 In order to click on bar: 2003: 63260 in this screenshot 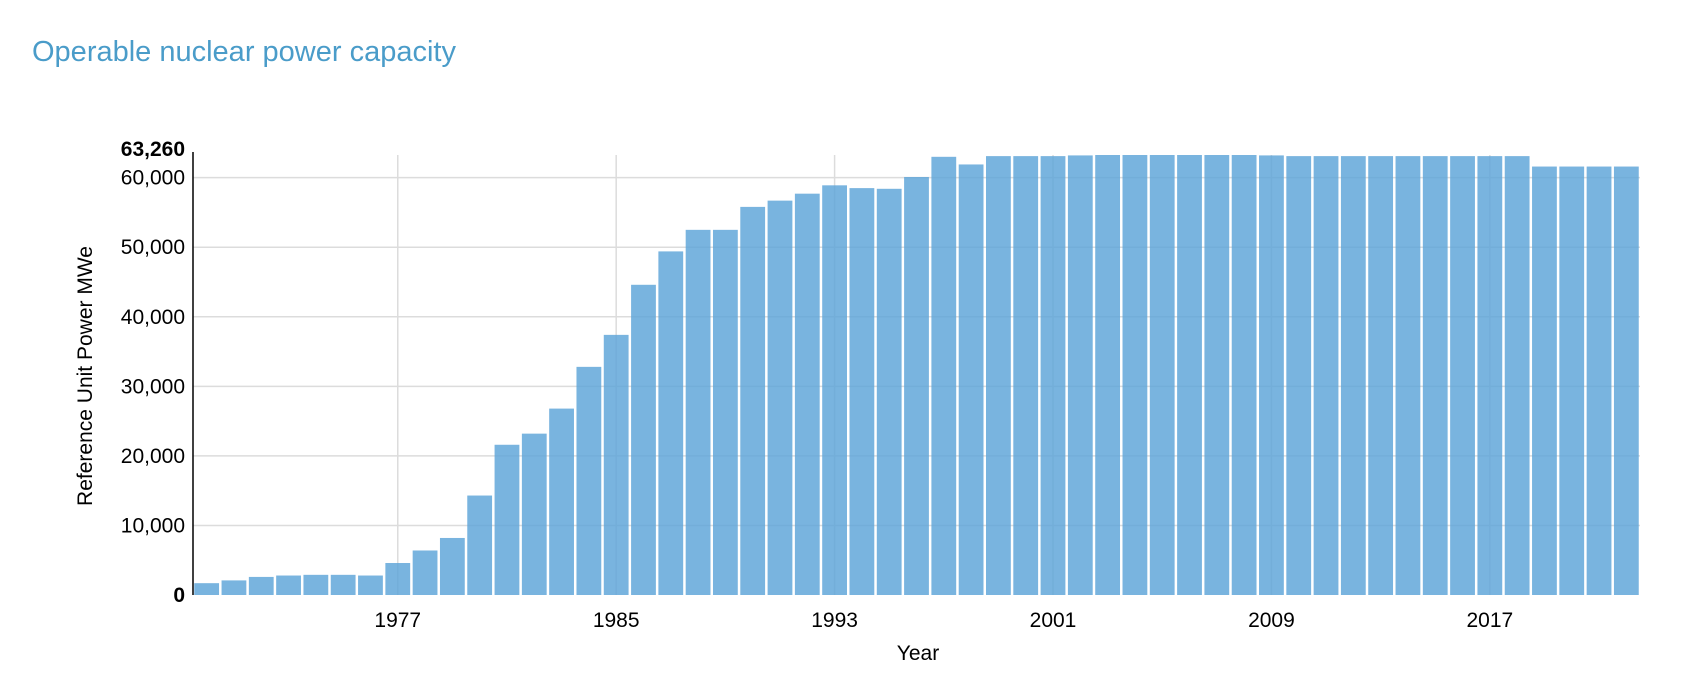, I will do `click(1108, 375)`.